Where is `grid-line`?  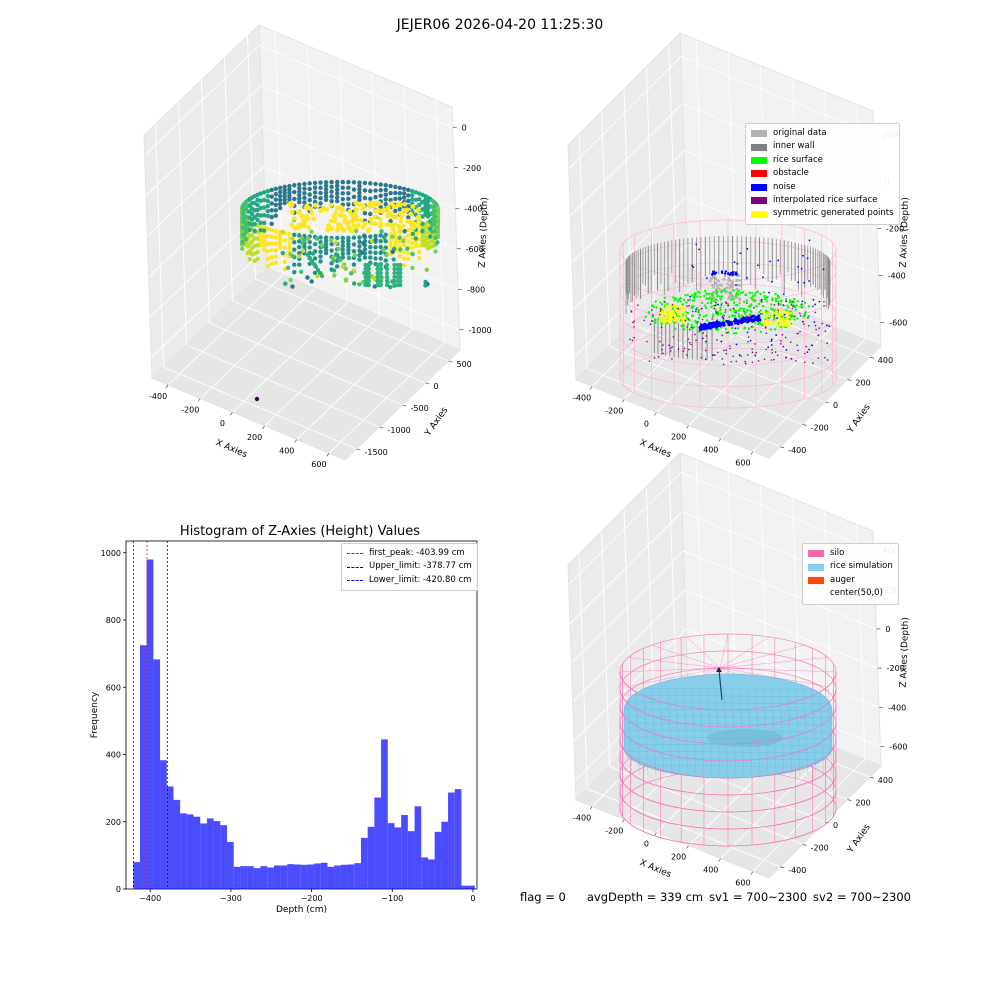
grid-line is located at coordinates (706, 805).